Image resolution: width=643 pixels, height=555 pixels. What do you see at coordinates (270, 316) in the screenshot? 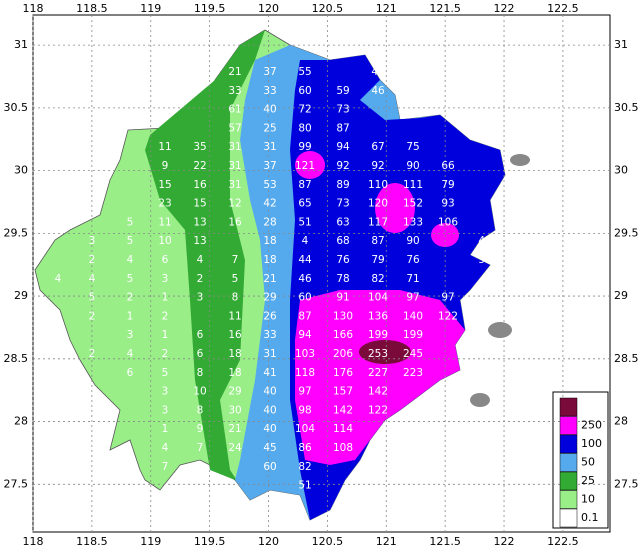
I see `station-value: 26` at bounding box center [270, 316].